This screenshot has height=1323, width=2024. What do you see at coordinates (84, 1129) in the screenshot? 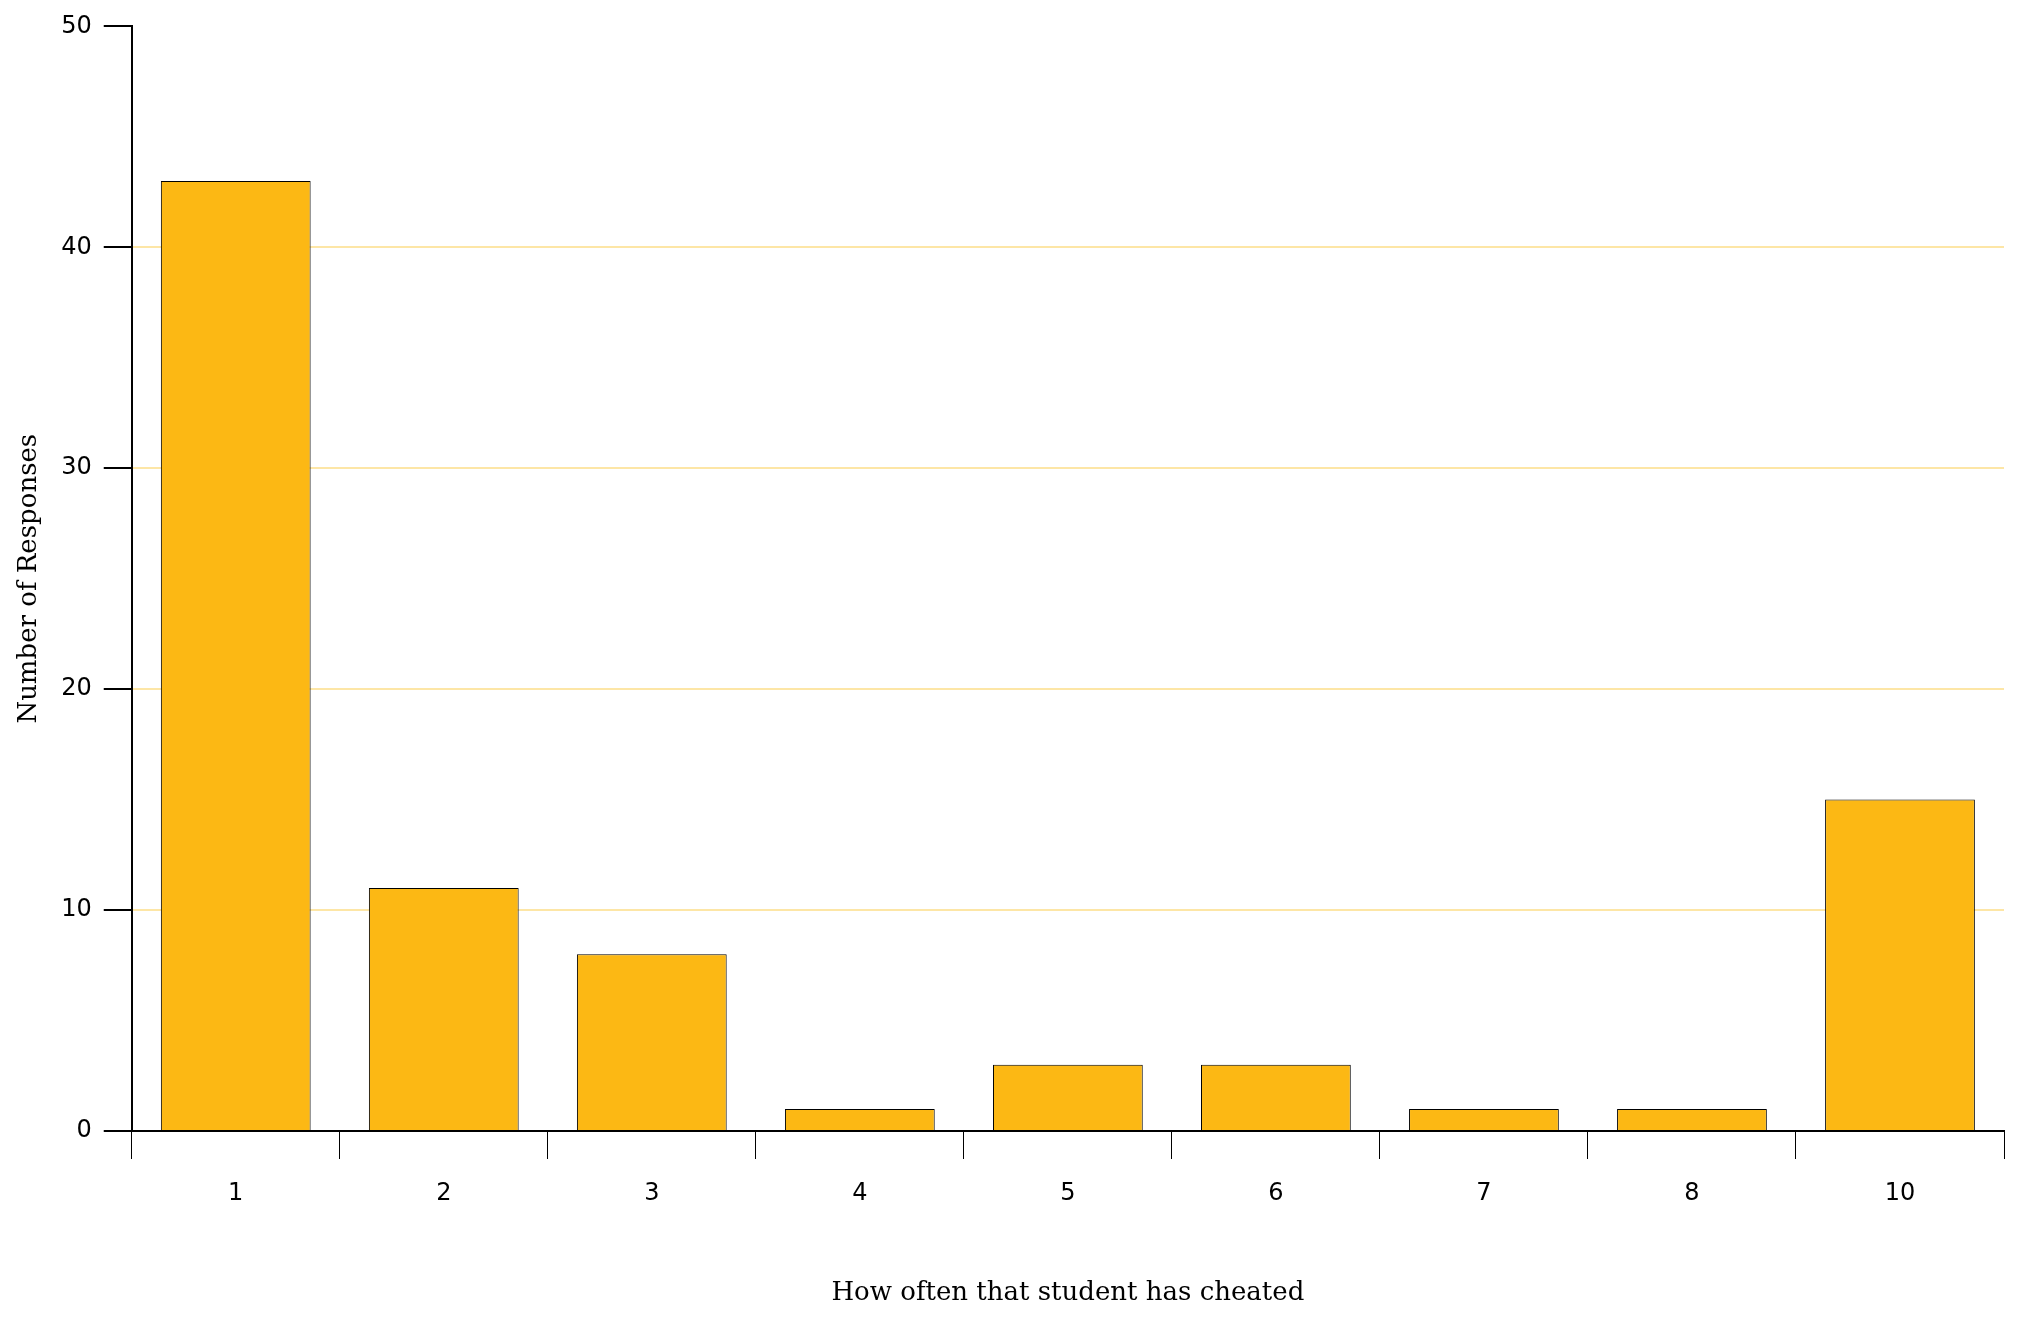
I see `y-tick-label: 0` at bounding box center [84, 1129].